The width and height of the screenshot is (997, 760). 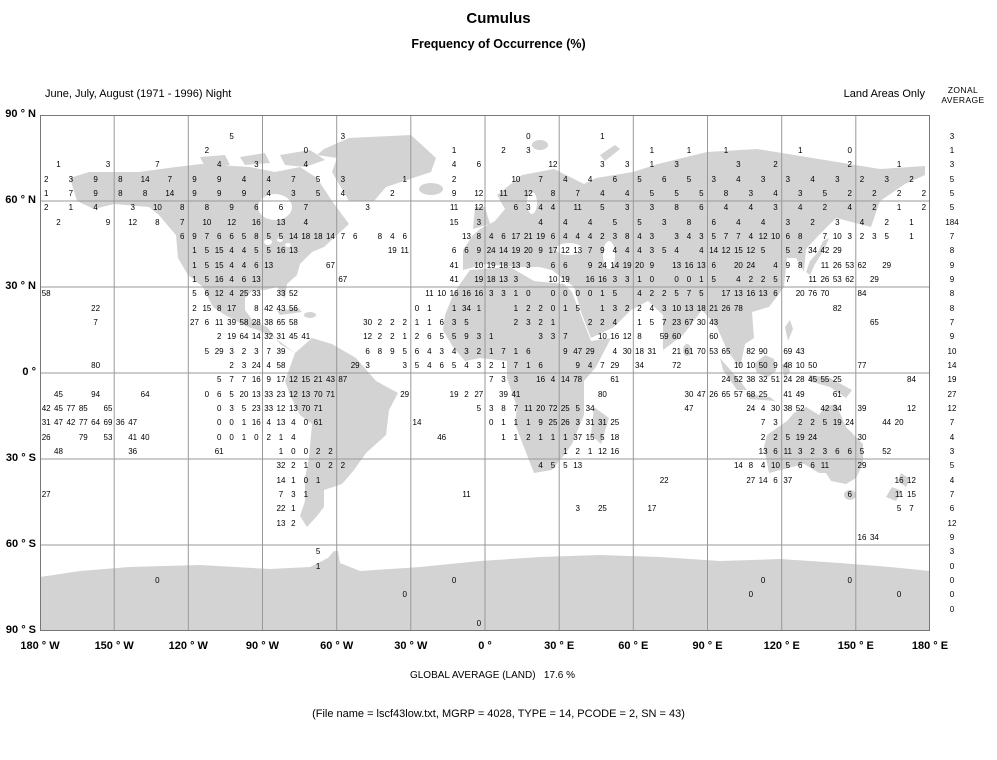 What do you see at coordinates (952, 523) in the screenshot?
I see `zonal-average-value: 12` at bounding box center [952, 523].